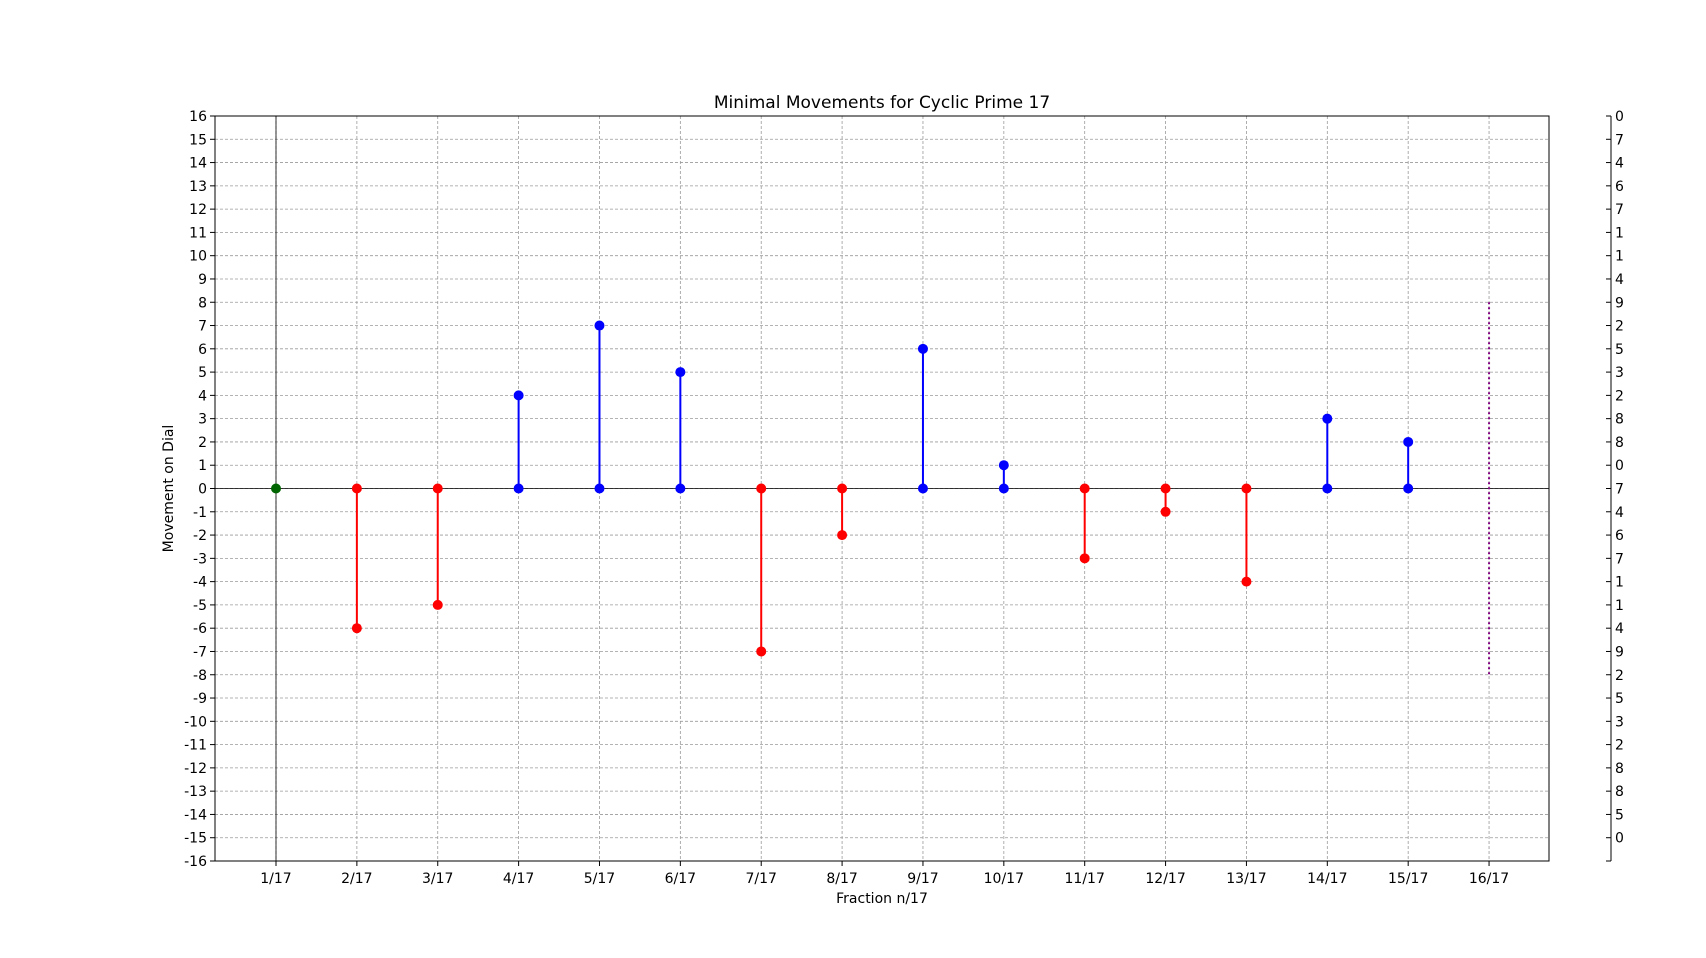 The height and width of the screenshot is (958, 1706). I want to click on y-tick-label: 1, so click(202, 466).